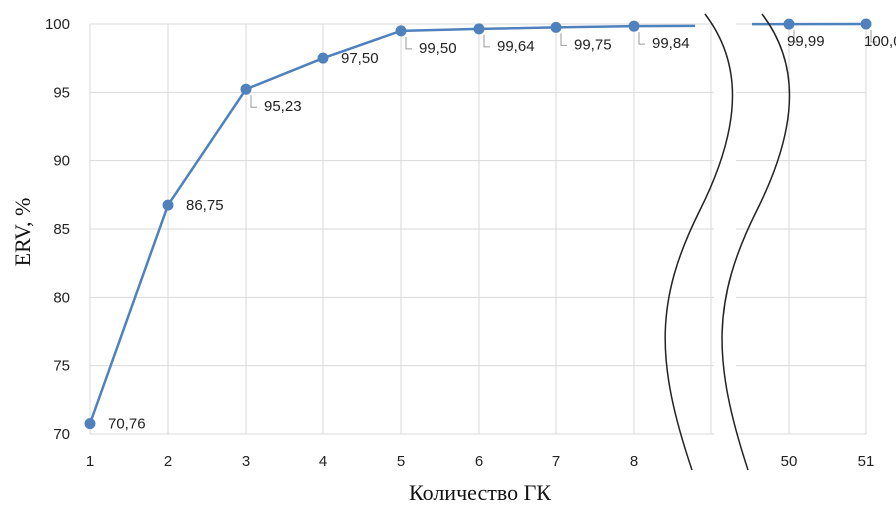 This screenshot has width=896, height=506. What do you see at coordinates (61, 161) in the screenshot?
I see `y-tick-label: 90` at bounding box center [61, 161].